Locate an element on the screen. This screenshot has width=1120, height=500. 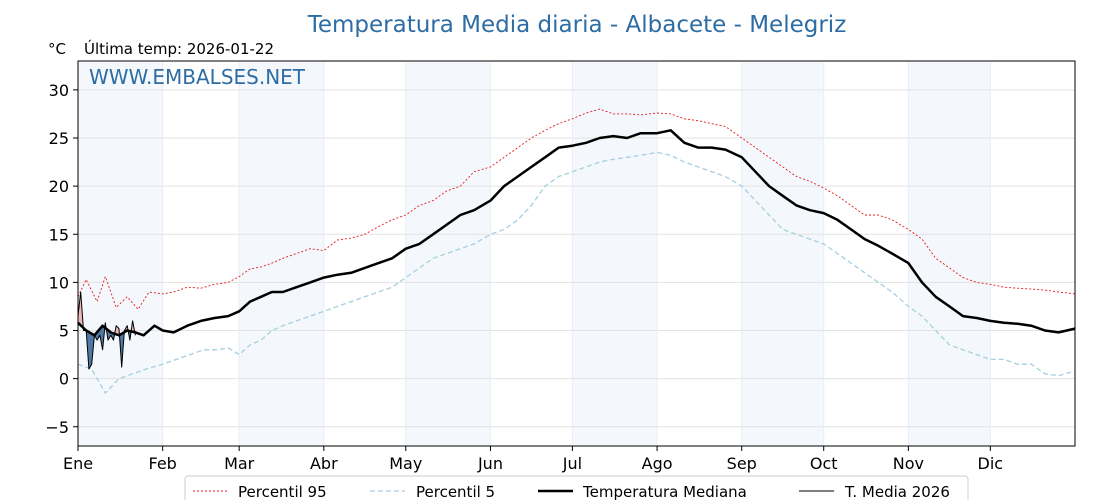
last-temp-label: Última temp: 2026-01-22 is located at coordinates (179, 48).